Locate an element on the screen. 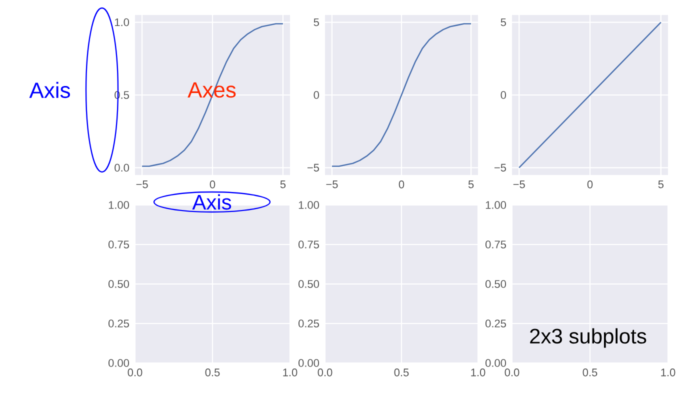  y-tick-label: 0.0 is located at coordinates (122, 168).